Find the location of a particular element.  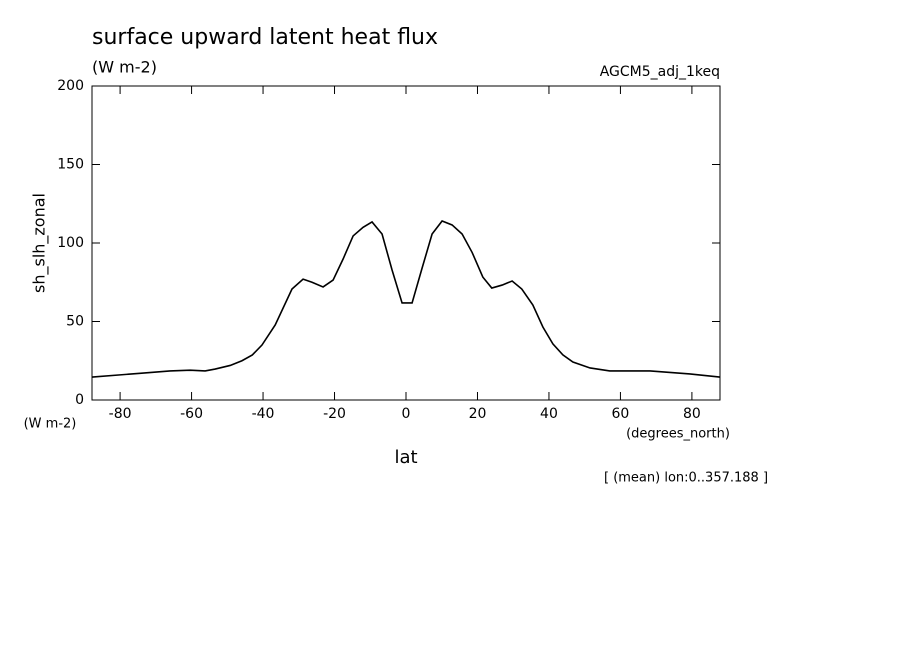

y-tick-label: 0 is located at coordinates (79, 400).